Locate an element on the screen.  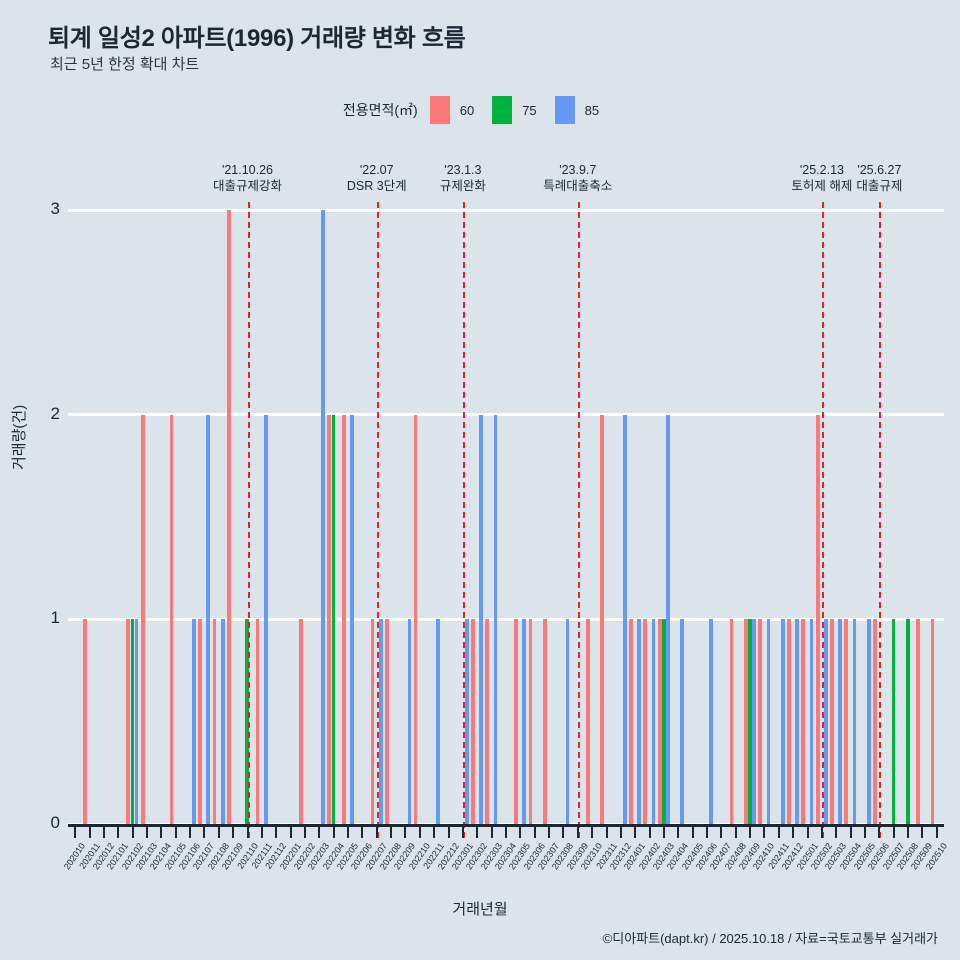
legend-label-75: 75 is located at coordinates (529, 110).